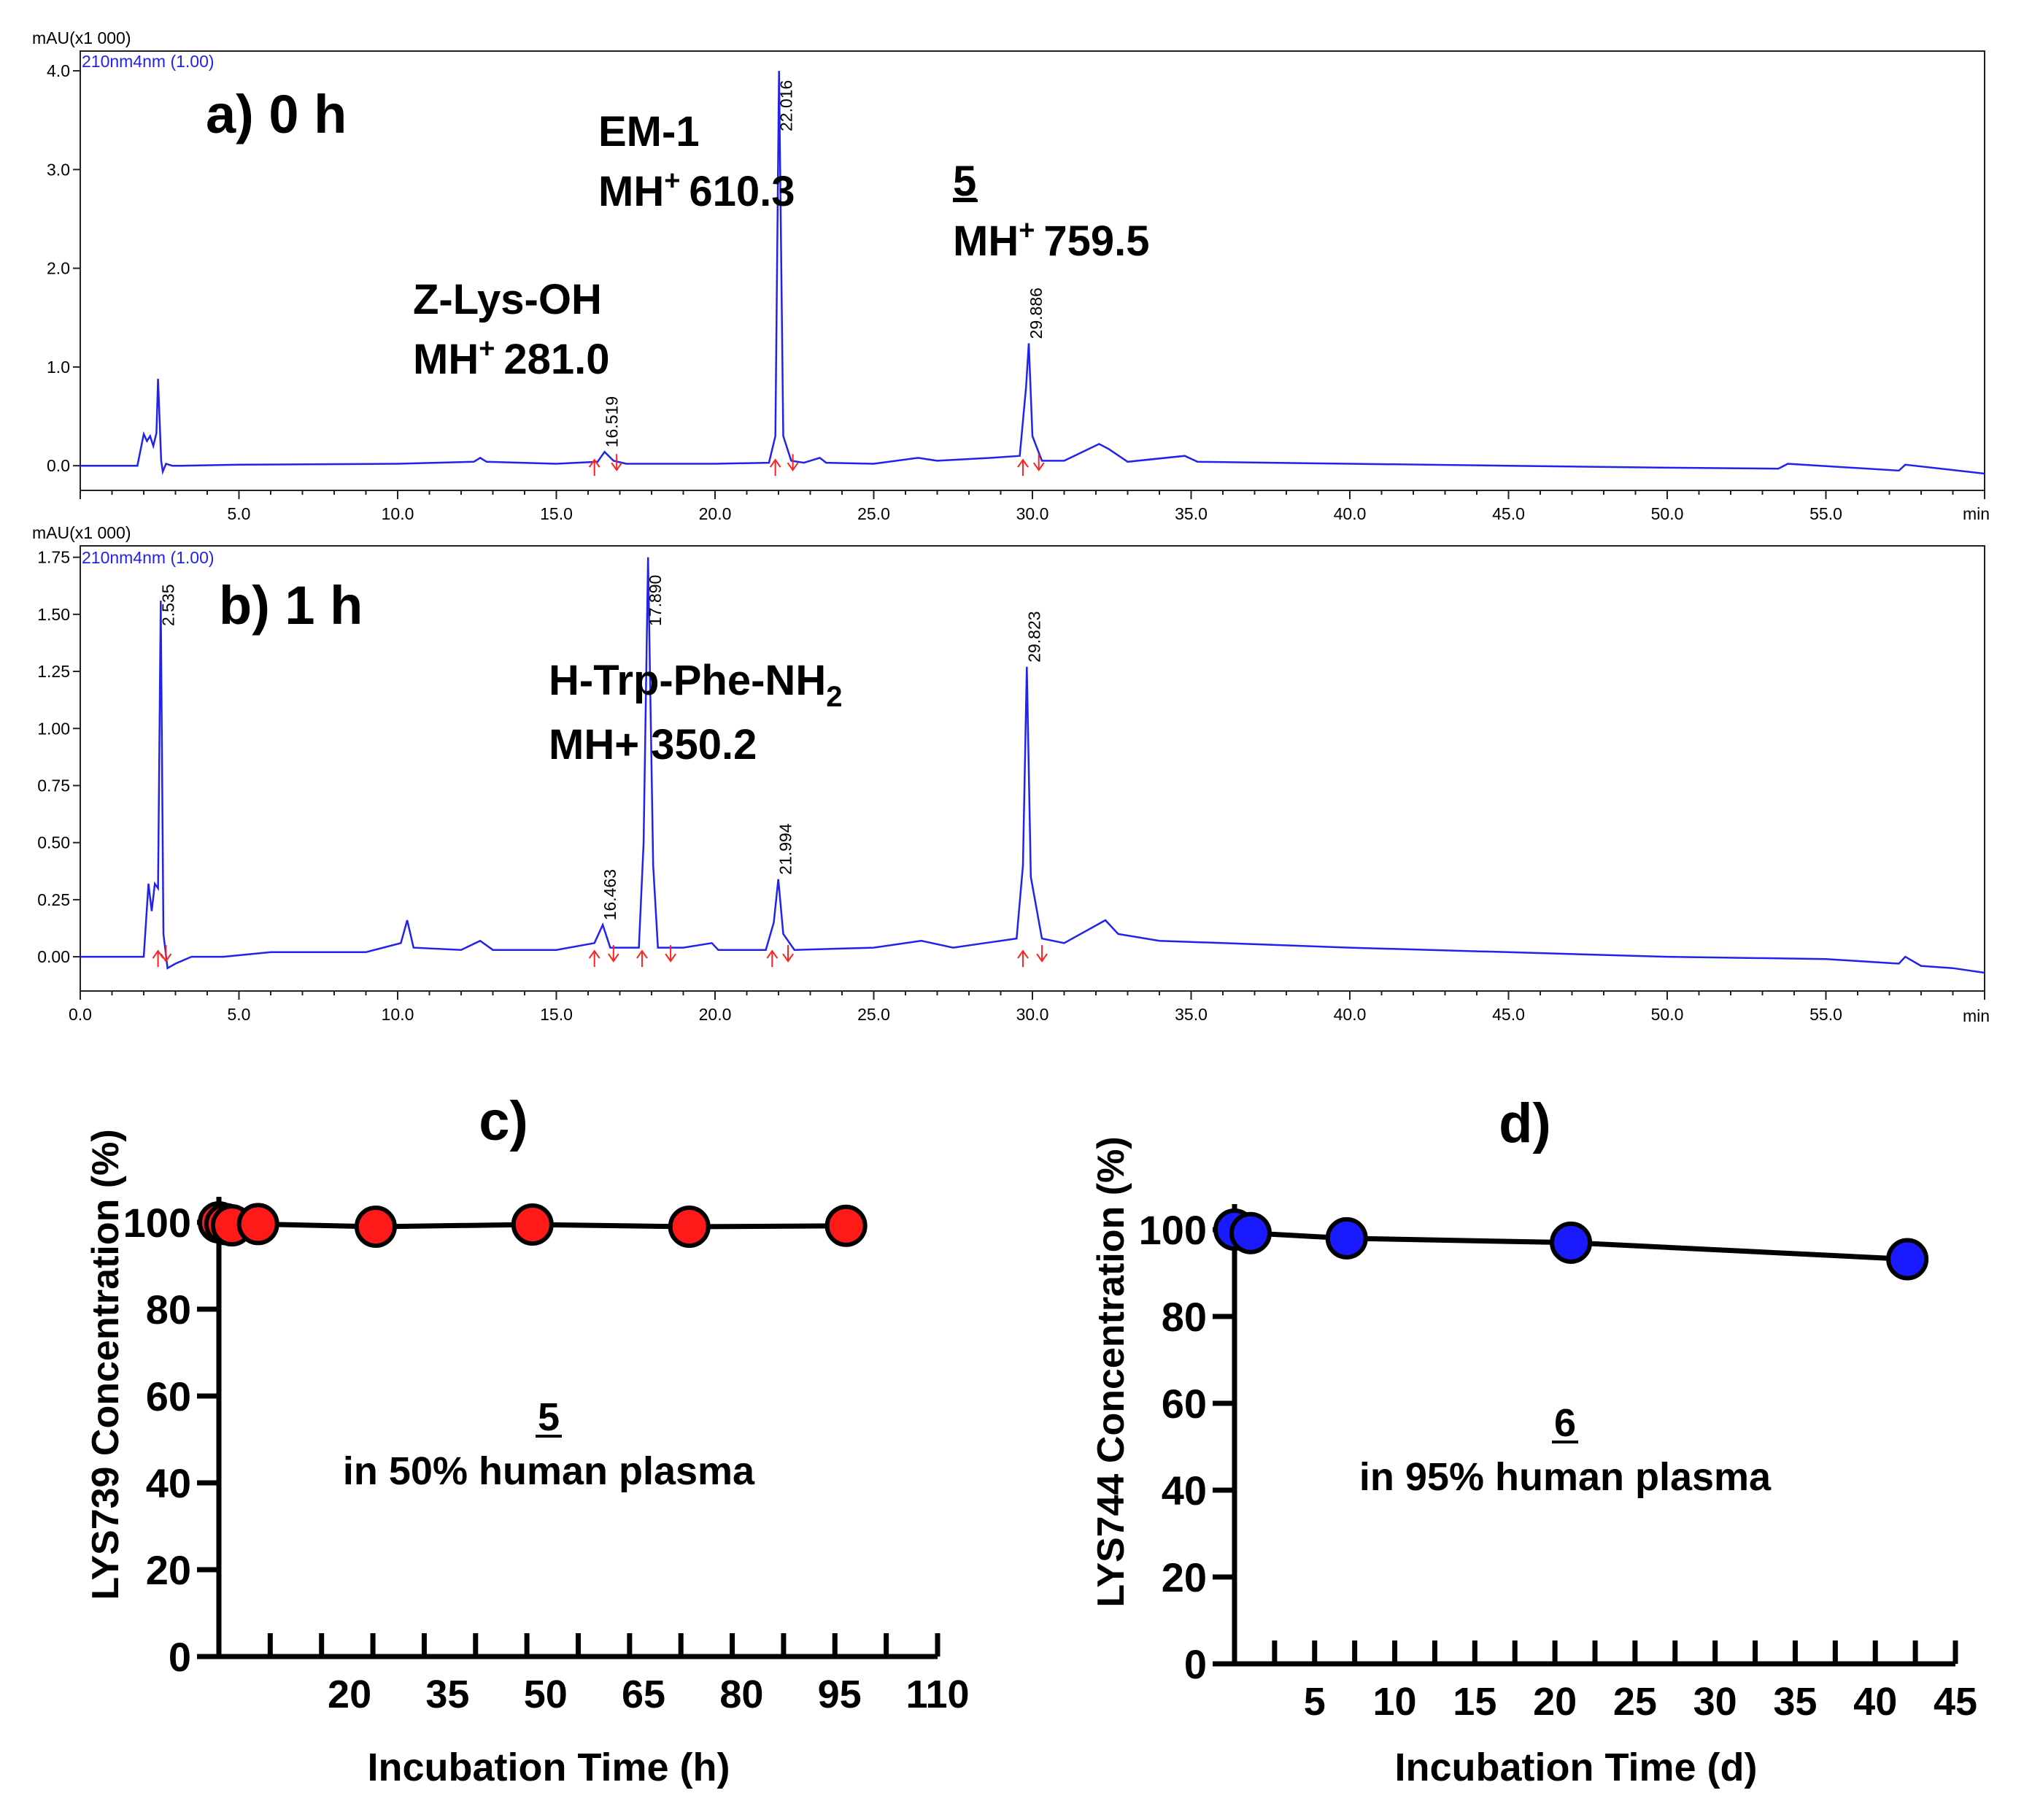  What do you see at coordinates (1576, 1767) in the screenshot?
I see `panel-d-xlabel: Incubation Time (d)` at bounding box center [1576, 1767].